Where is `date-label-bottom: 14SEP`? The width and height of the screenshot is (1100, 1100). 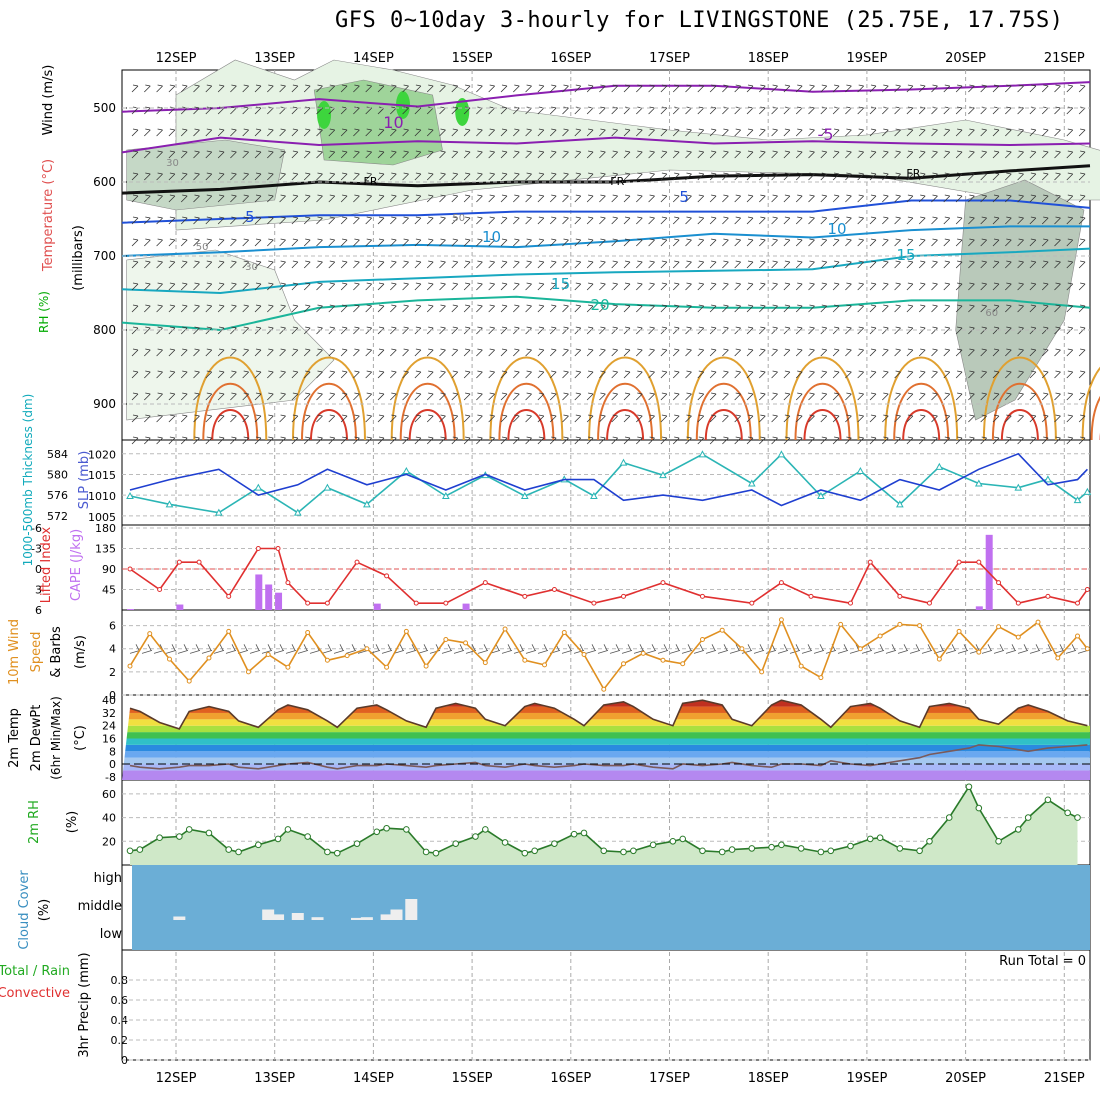 date-label-bottom: 14SEP is located at coordinates (373, 1078).